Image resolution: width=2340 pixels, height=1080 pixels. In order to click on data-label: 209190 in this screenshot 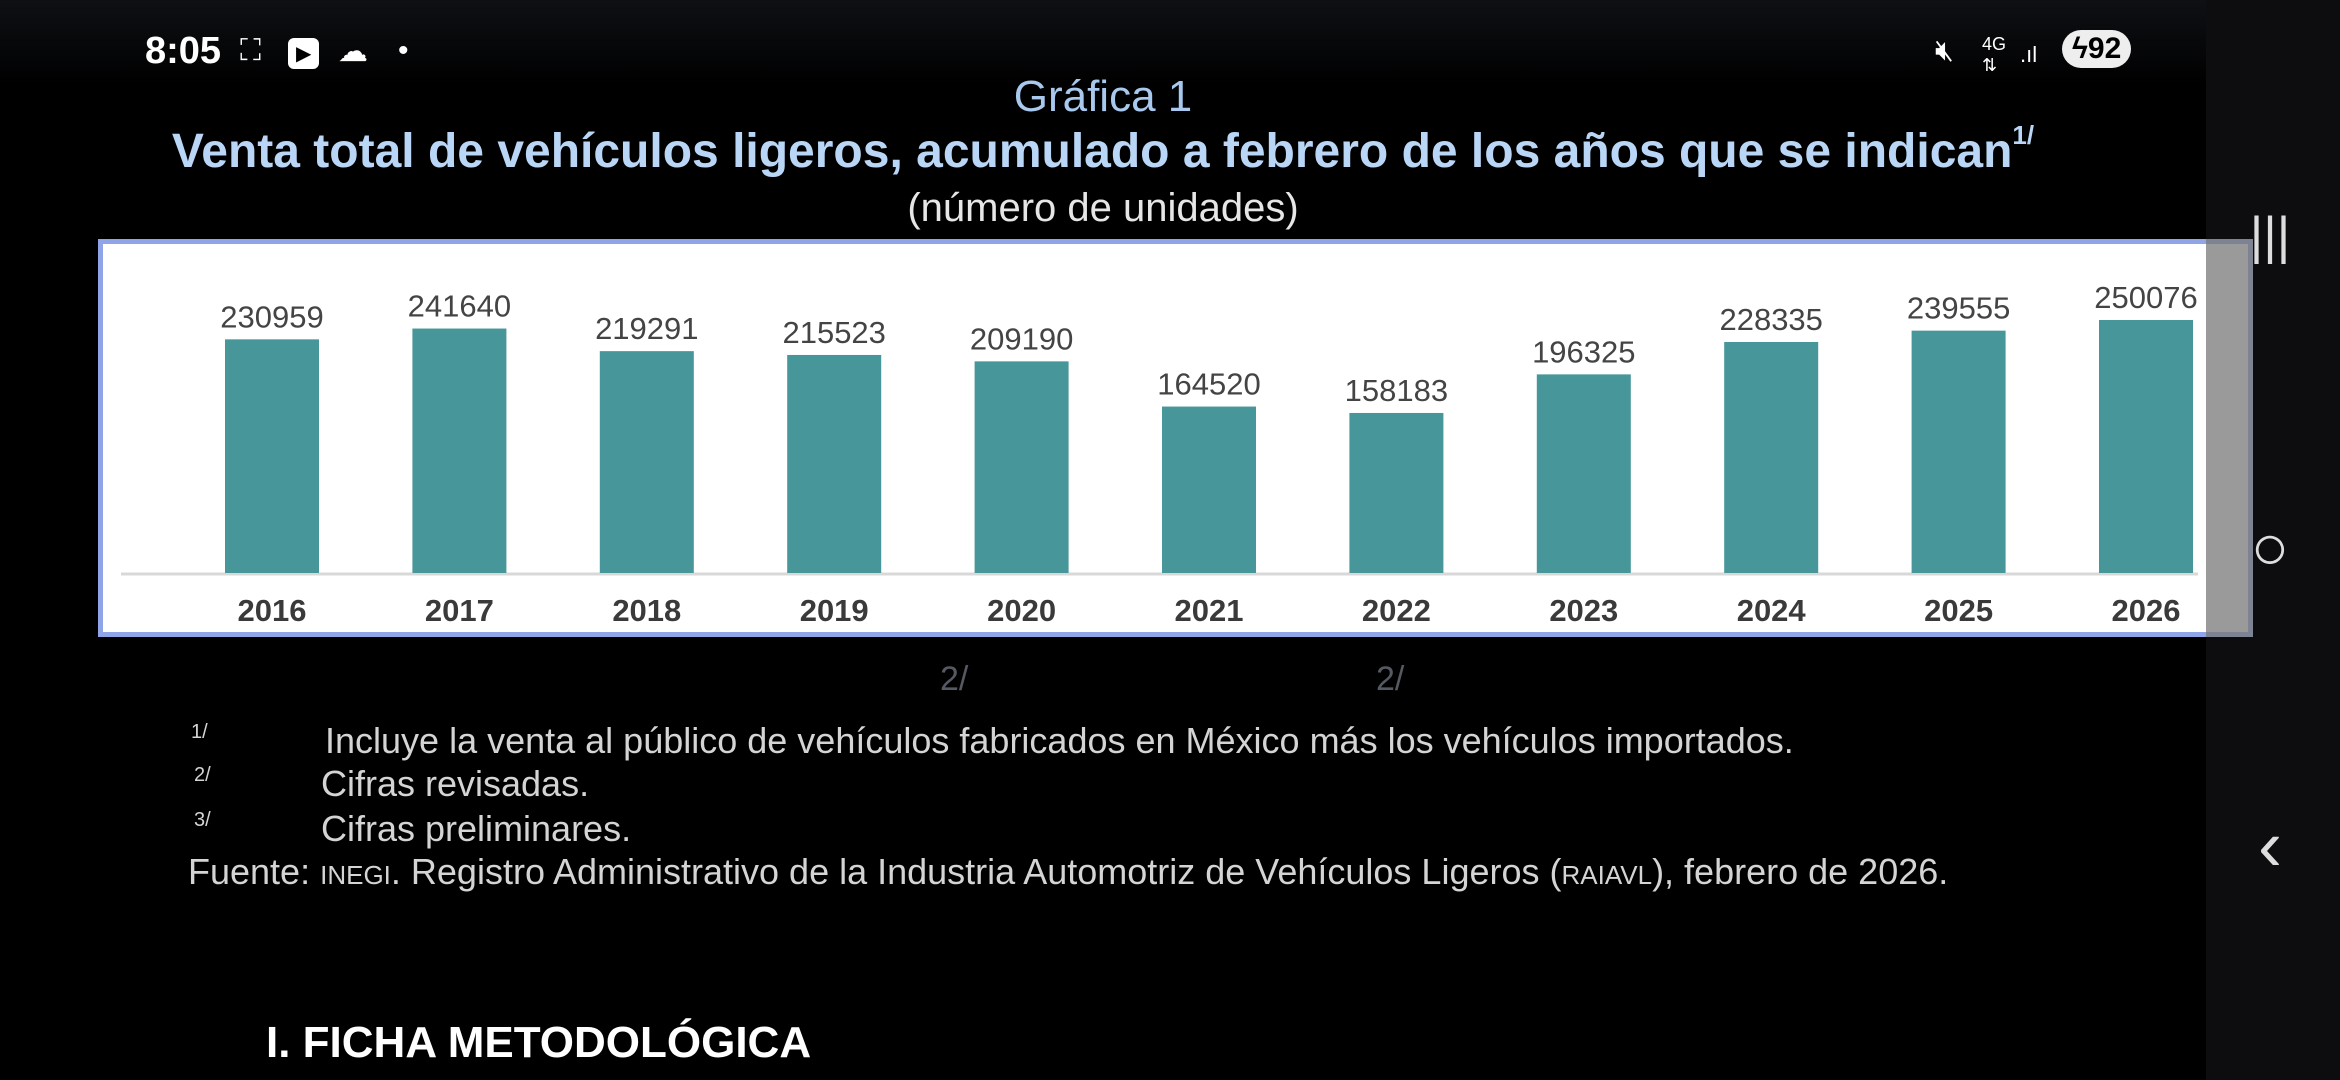, I will do `click(1021, 338)`.